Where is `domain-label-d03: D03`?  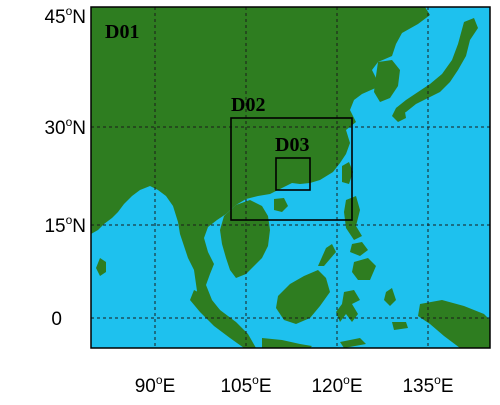 domain-label-d03: D03 is located at coordinates (292, 145).